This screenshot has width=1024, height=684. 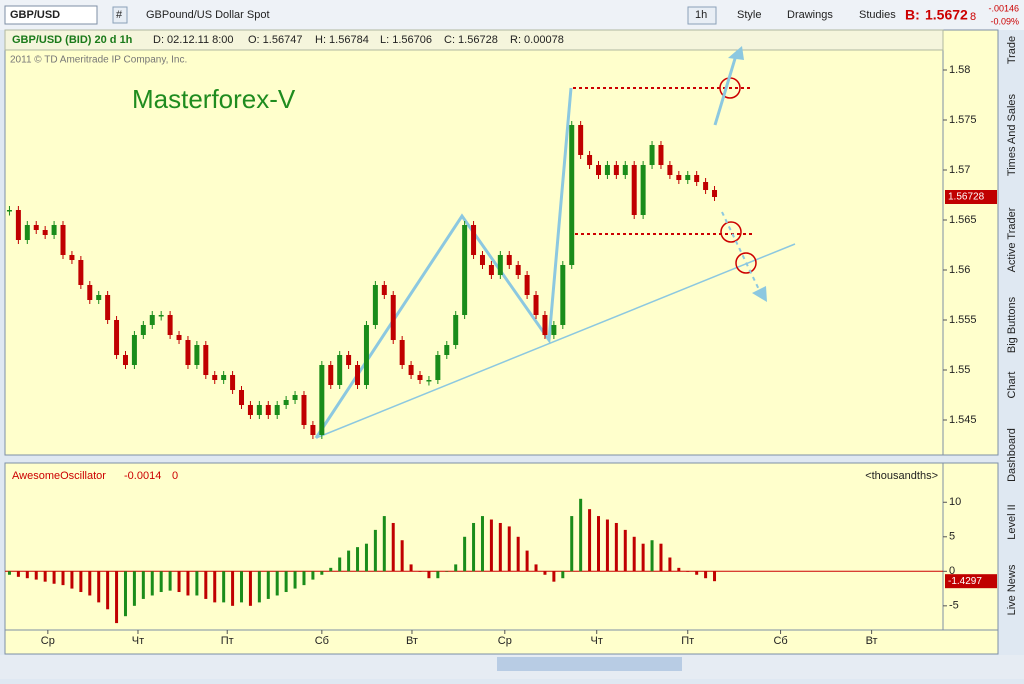 I want to click on side-tab: Dashboard, so click(x=1012, y=455).